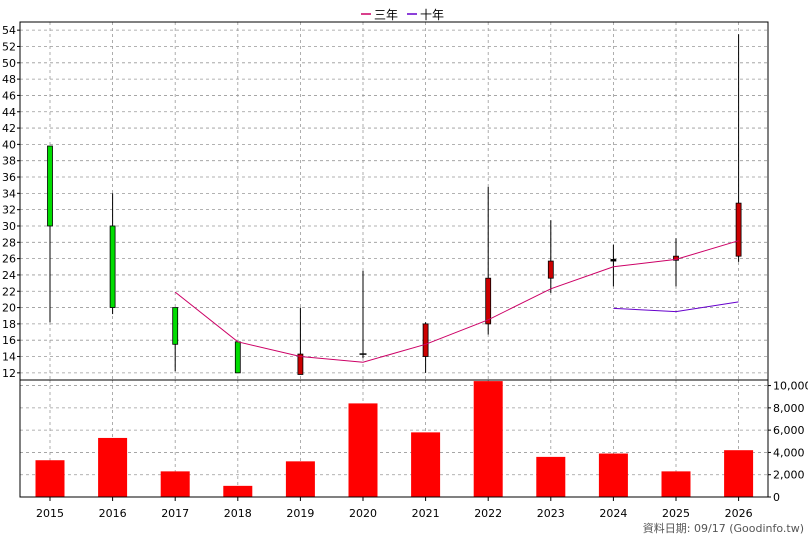 This screenshot has height=540, width=808. Describe the element at coordinates (789, 408) in the screenshot. I see `volume-tick-label: 8,000` at that location.